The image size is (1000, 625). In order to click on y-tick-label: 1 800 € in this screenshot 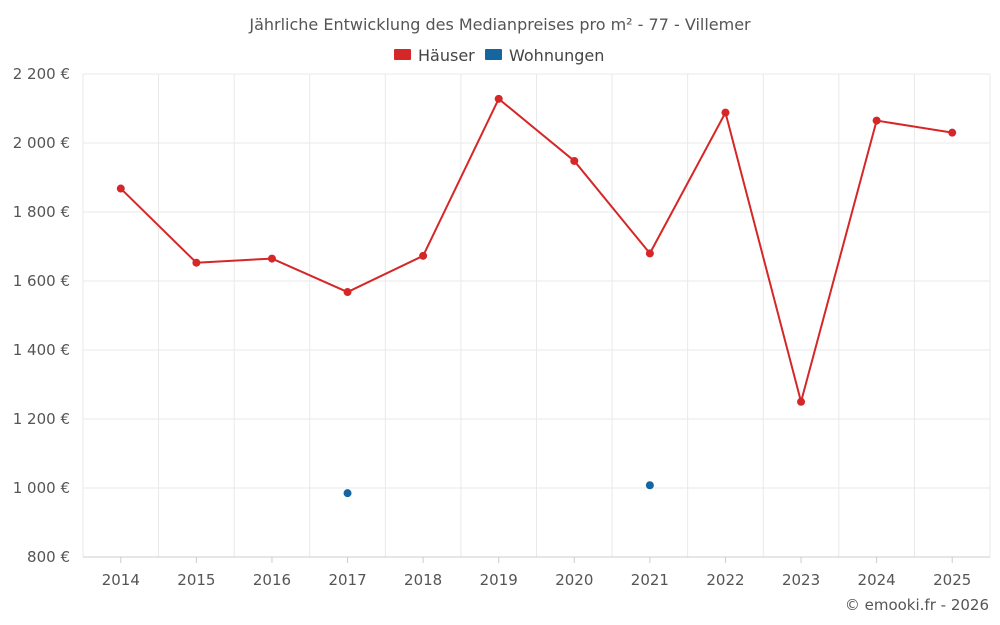, I will do `click(41, 212)`.